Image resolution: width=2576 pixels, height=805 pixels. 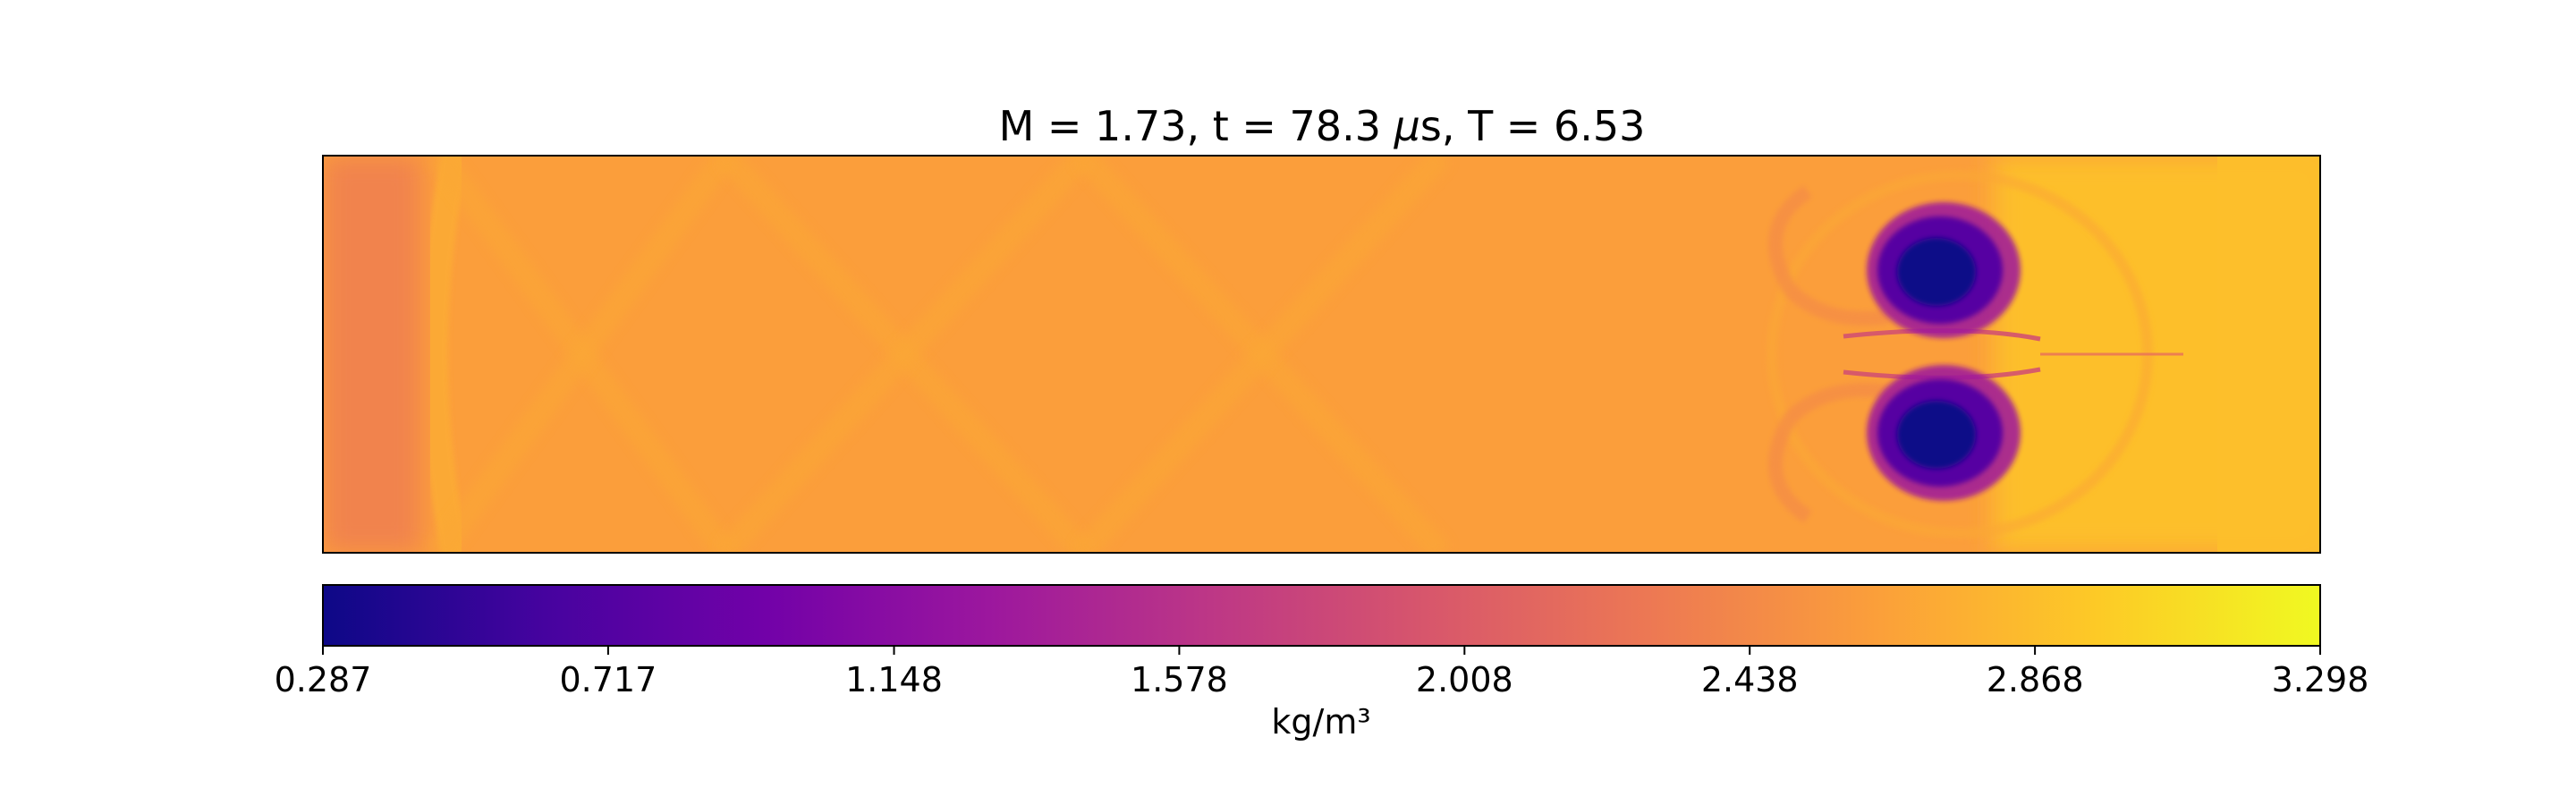 I want to click on colorbar-tick-label: 2.438, so click(x=1750, y=679).